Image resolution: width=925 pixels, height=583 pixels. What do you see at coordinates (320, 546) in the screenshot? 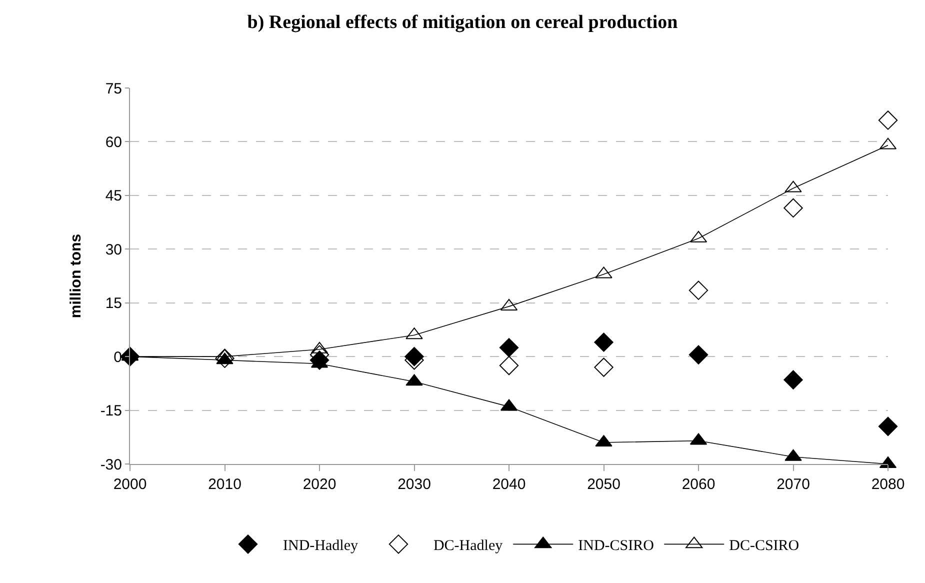
I see `legend-label: IND-Hadley` at bounding box center [320, 546].